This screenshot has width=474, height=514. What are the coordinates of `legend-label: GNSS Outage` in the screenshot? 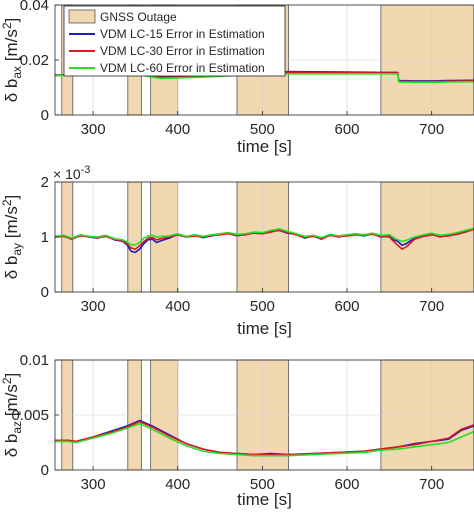 It's located at (138, 17).